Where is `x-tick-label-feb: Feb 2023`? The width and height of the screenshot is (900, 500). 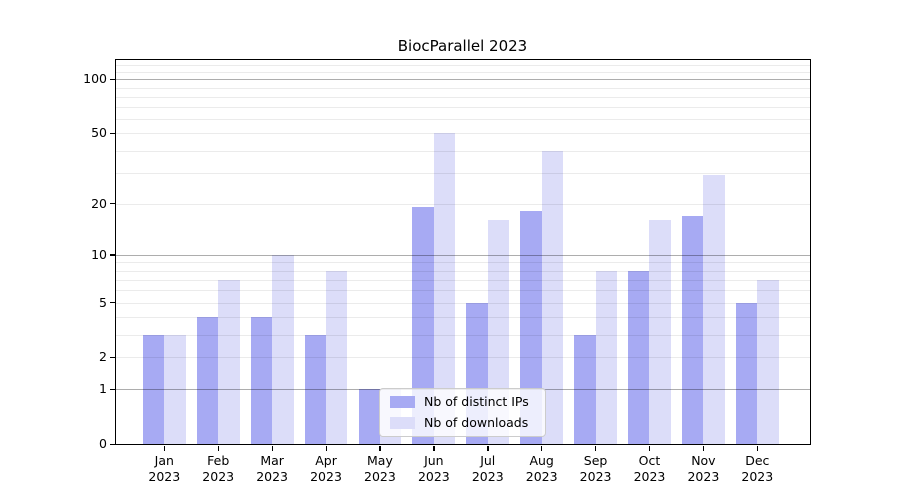
x-tick-label-feb: Feb 2023 is located at coordinates (218, 469).